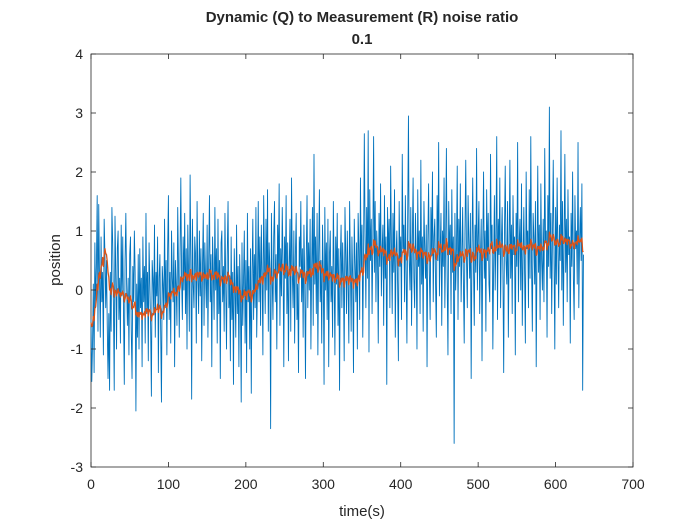 This screenshot has width=700, height=530. Describe the element at coordinates (324, 484) in the screenshot. I see `x-tick-label: 300` at that location.